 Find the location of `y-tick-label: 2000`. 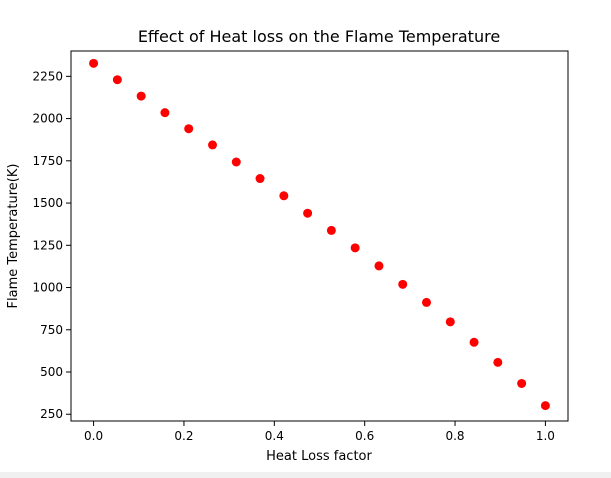

y-tick-label: 2000 is located at coordinates (47, 119).